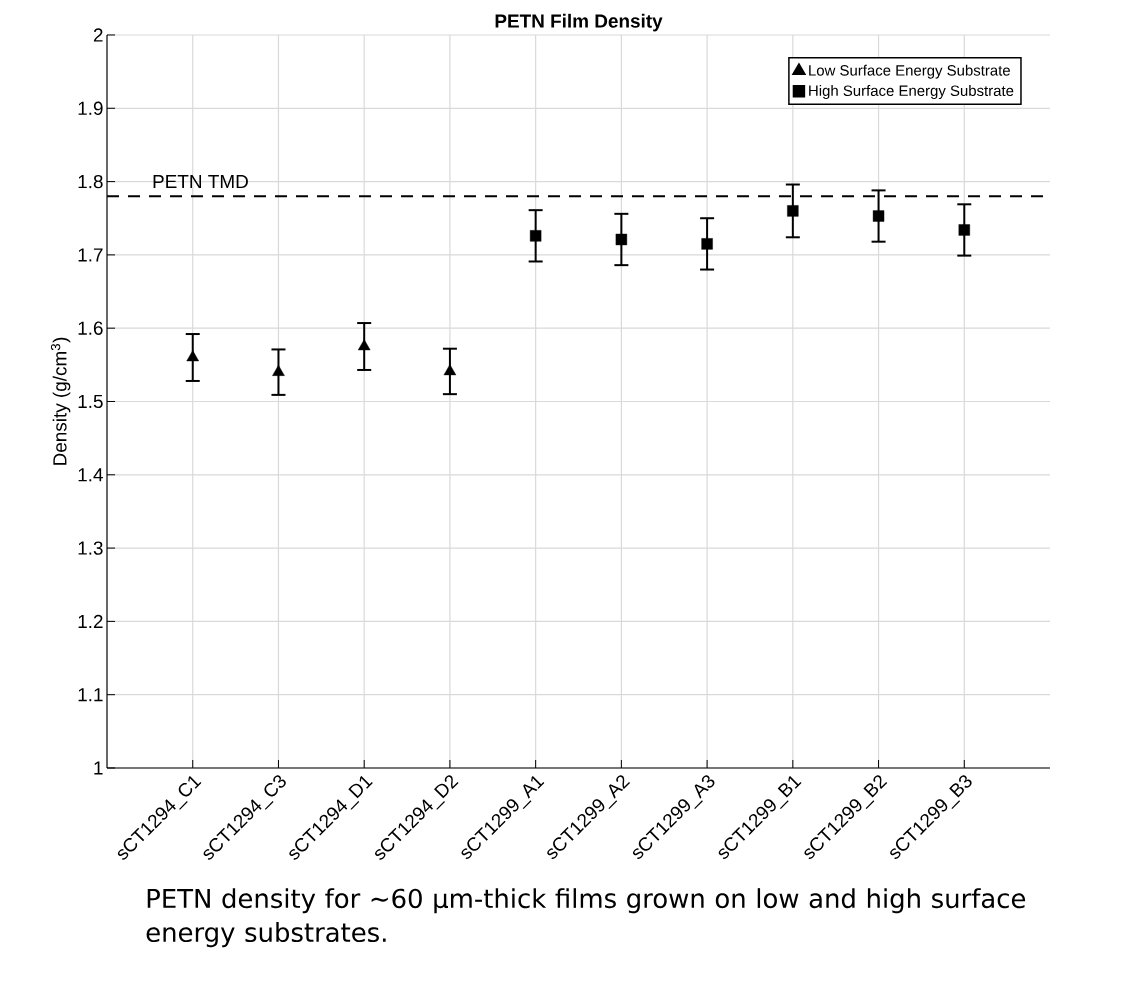 Image resolution: width=1125 pixels, height=1000 pixels. I want to click on y-tick-label: 1.1, so click(90, 695).